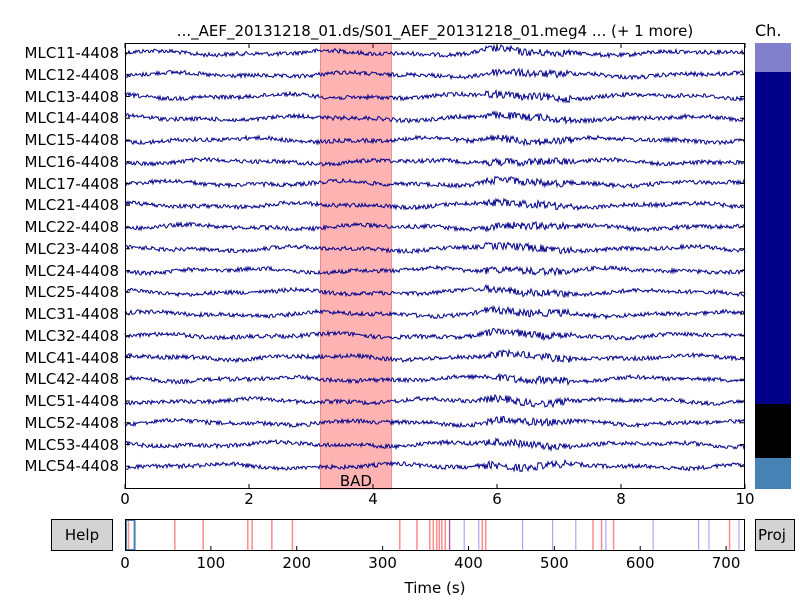 The width and height of the screenshot is (800, 600). What do you see at coordinates (726, 563) in the screenshot?
I see `overview-x-tick-label: 700` at bounding box center [726, 563].